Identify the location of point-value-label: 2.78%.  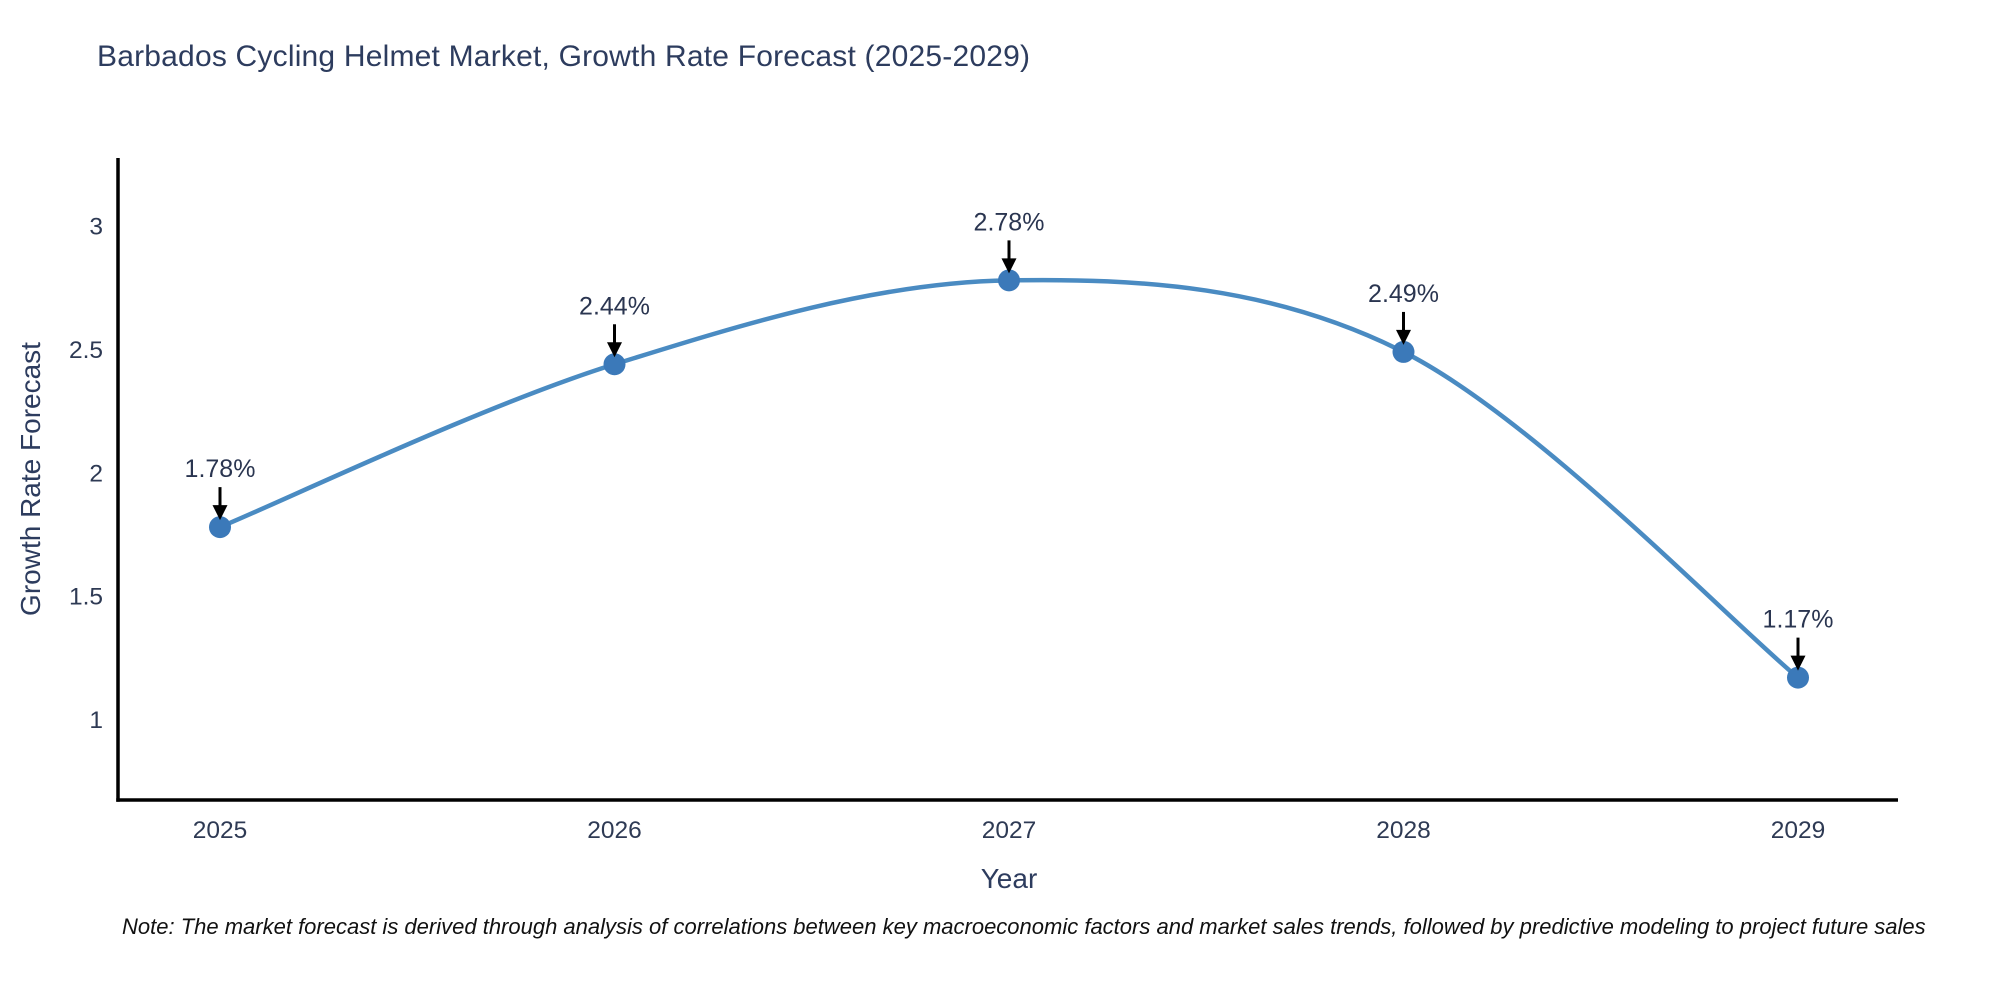
(1009, 222).